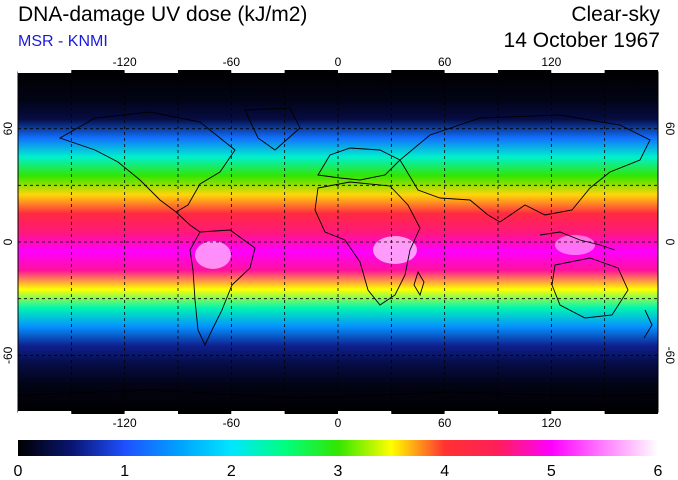  What do you see at coordinates (222, 288) in the screenshot?
I see `coast-south-america` at bounding box center [222, 288].